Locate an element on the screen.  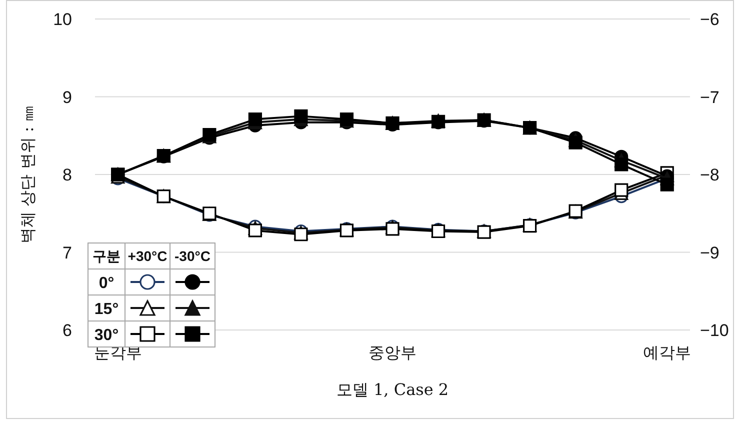
x-tick-label: 중앙부 is located at coordinates (392, 352).